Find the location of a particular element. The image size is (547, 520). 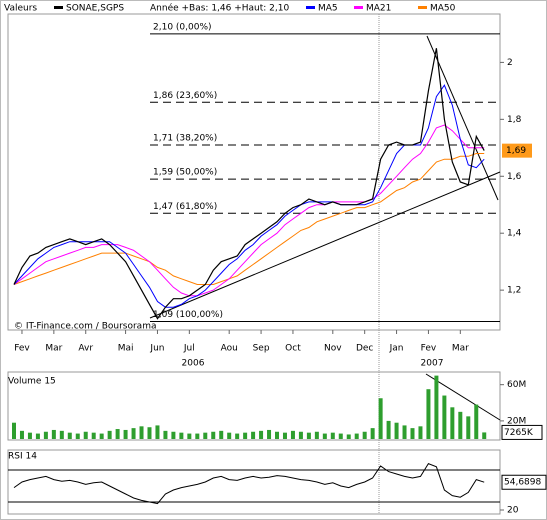

fib-label: 2,10 (0,00%) is located at coordinates (182, 27).